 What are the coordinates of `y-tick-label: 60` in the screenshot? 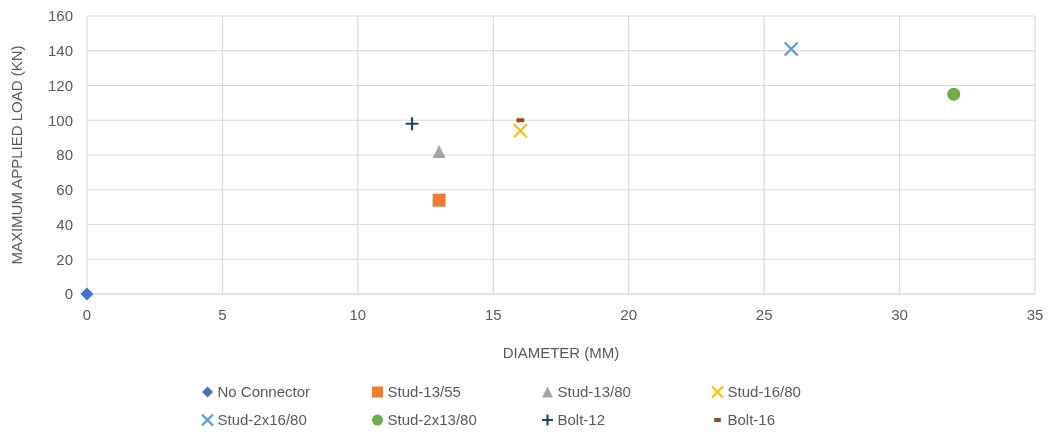 It's located at (64, 189).